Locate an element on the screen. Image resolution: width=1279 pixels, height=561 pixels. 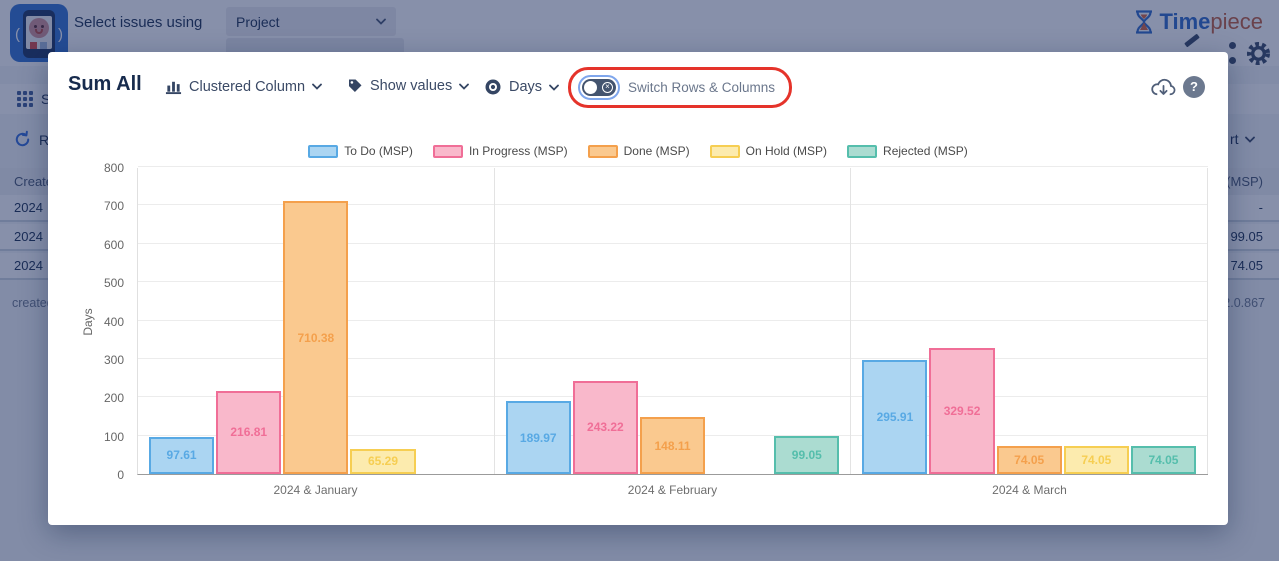
bar-in-progress-msp: 329.52 is located at coordinates (962, 410).